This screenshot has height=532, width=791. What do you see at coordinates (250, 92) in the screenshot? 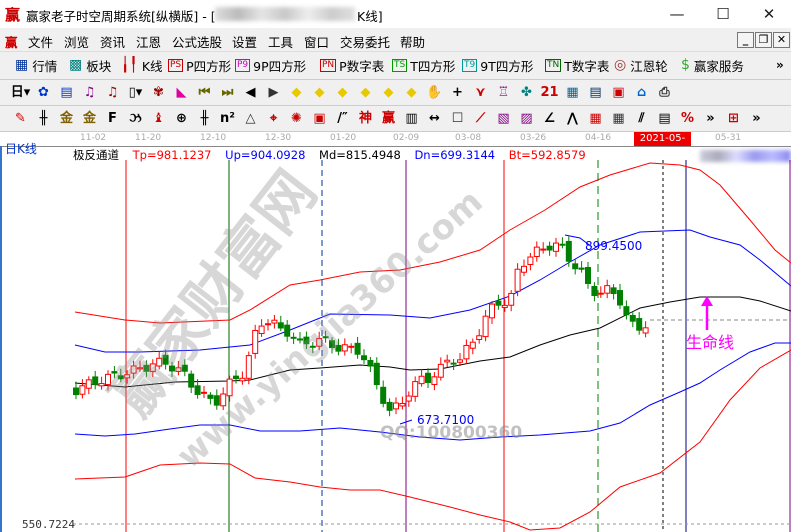
I see `prev-icon: ◀` at bounding box center [250, 92].